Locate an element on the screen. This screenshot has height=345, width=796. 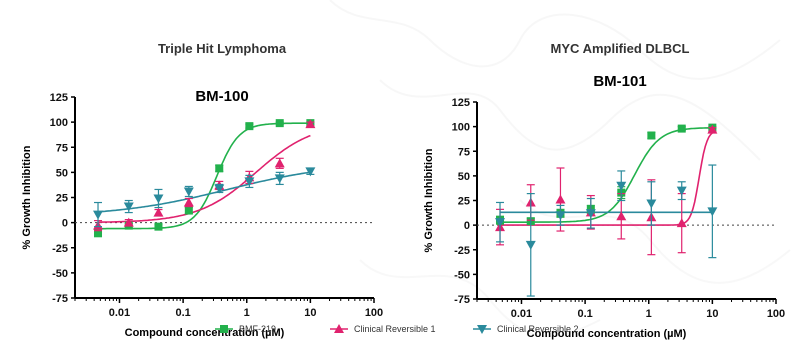
panel-title: BM-100 is located at coordinates (221, 96).